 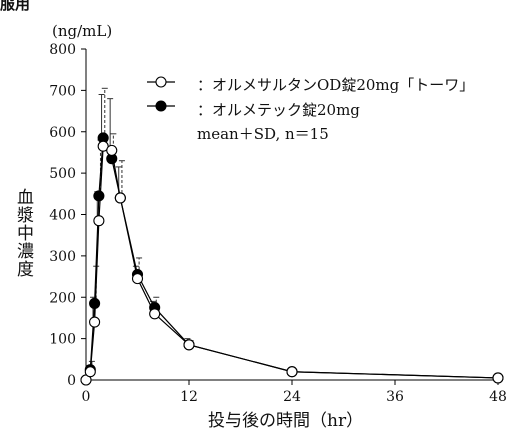 What do you see at coordinates (23, 233) in the screenshot?
I see `y-axis-label: 血漿中濃度` at bounding box center [23, 233].